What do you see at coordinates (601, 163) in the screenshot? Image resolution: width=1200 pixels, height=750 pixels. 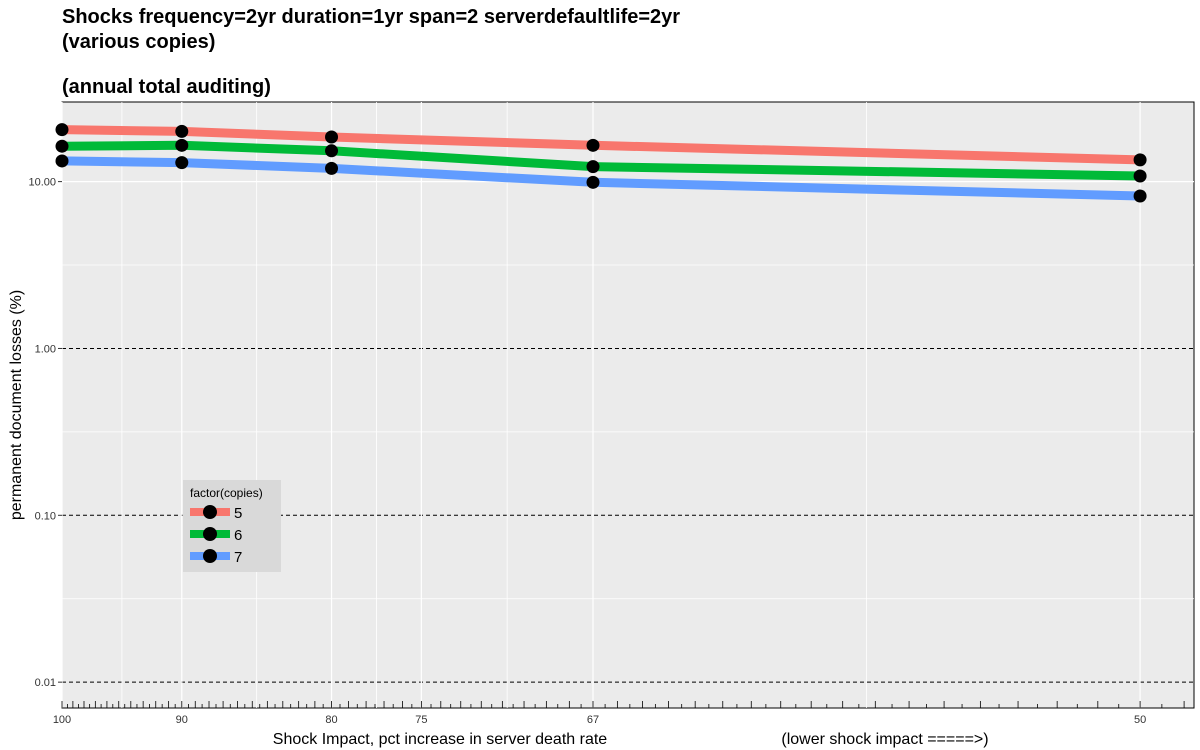 I see `marker-layer` at bounding box center [601, 163].